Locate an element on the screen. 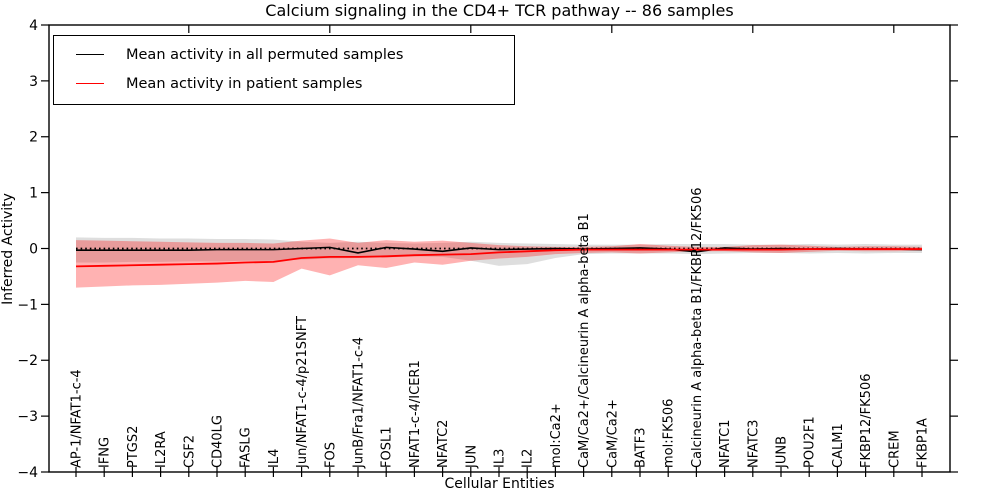 The image size is (1000, 500). x-tick-label: CREM is located at coordinates (894, 449).